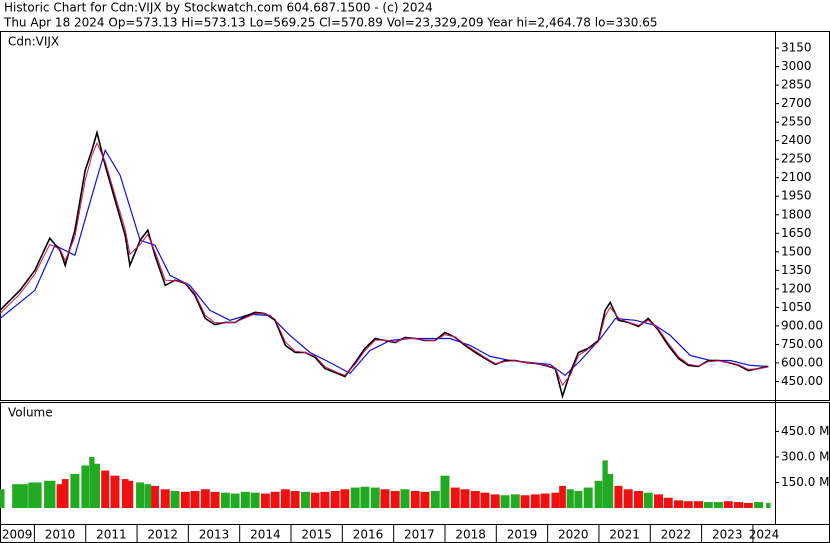 This screenshot has width=830, height=543. I want to click on x-tick-label: 2019, so click(522, 535).